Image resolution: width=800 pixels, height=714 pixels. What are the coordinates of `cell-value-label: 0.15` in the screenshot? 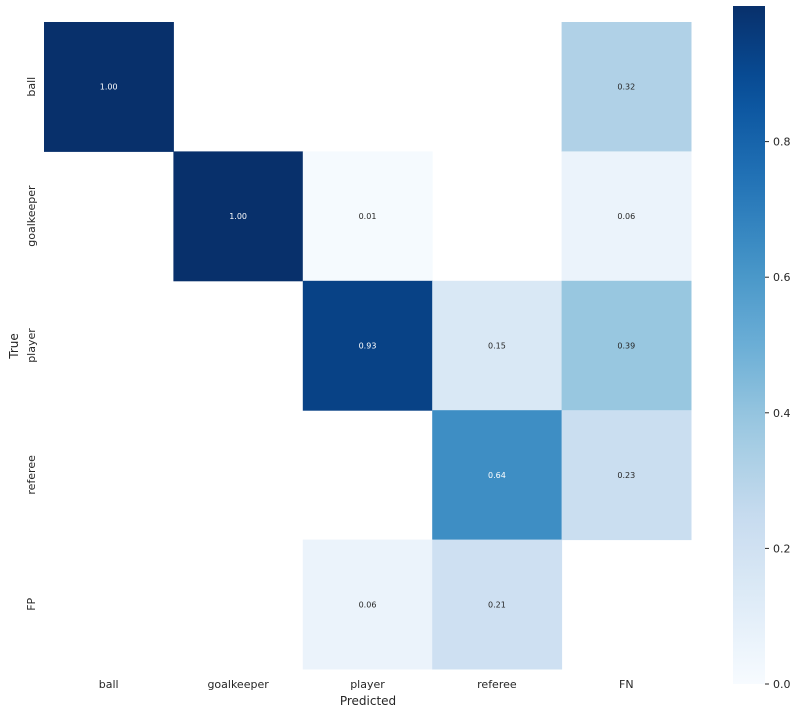 It's located at (497, 346).